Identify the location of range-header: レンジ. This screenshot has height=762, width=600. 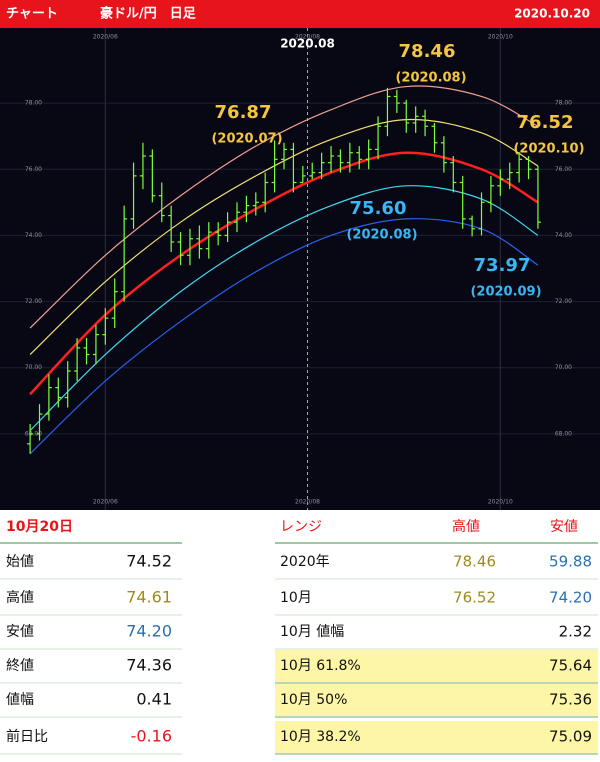
(301, 527).